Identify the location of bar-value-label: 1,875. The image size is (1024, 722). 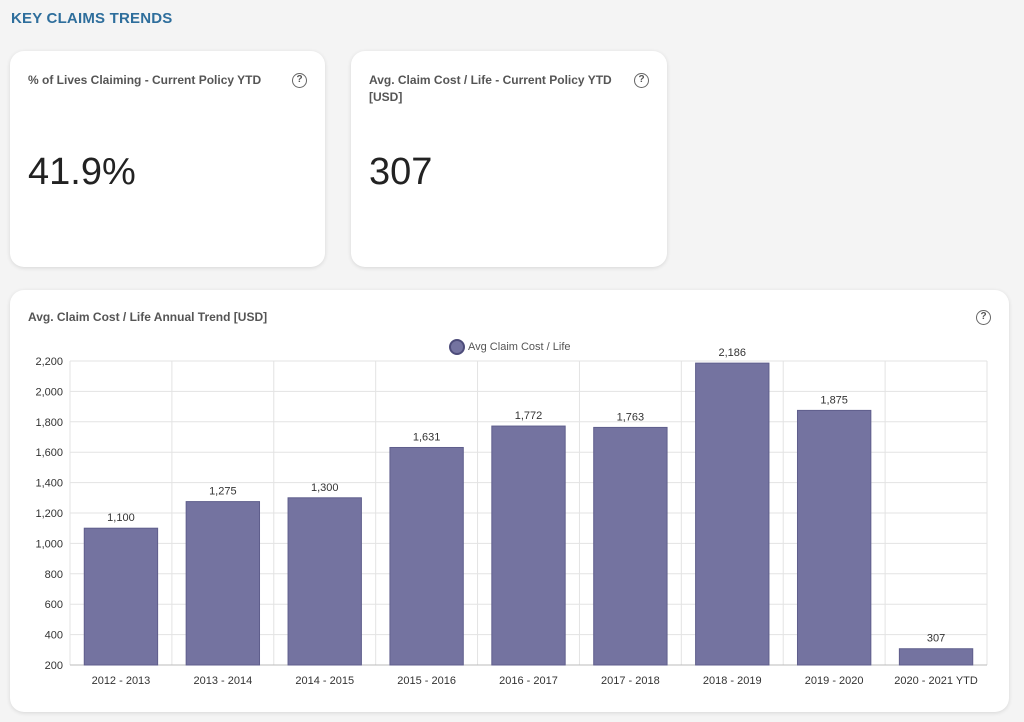
(834, 400).